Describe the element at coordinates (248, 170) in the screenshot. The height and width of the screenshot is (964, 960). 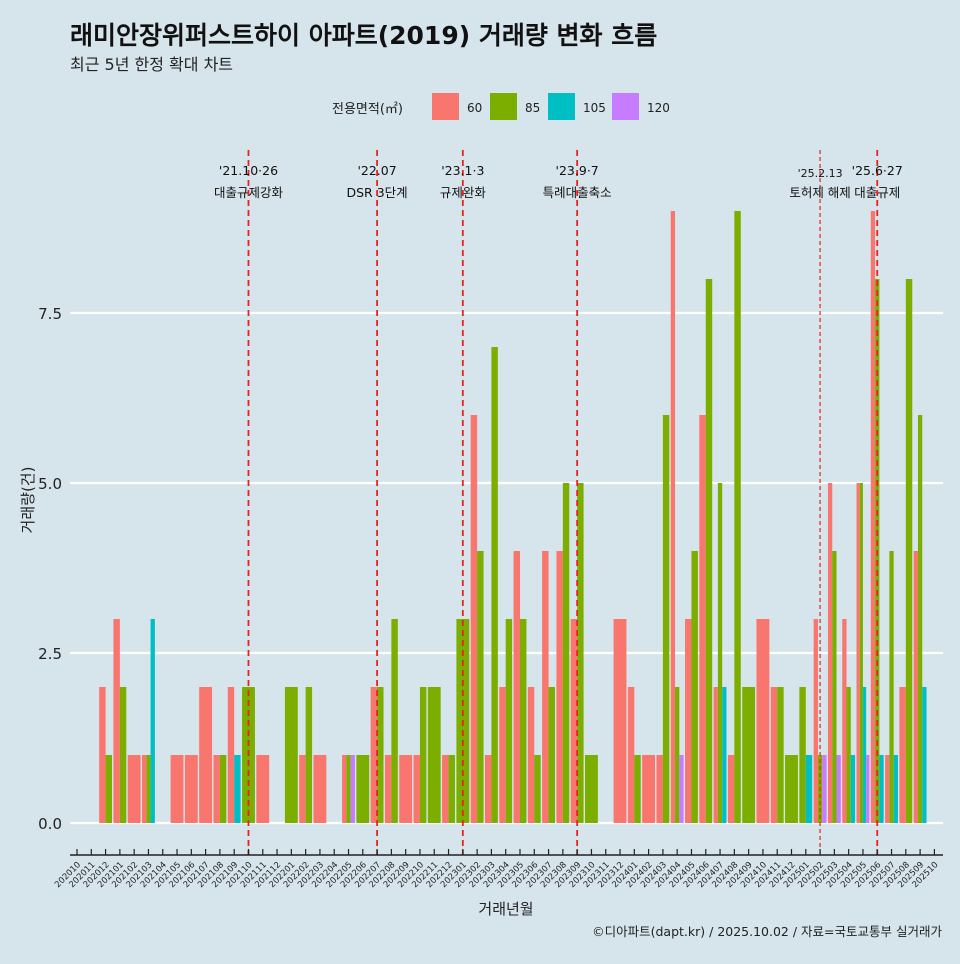
I see `event-date: '21.10·26` at that location.